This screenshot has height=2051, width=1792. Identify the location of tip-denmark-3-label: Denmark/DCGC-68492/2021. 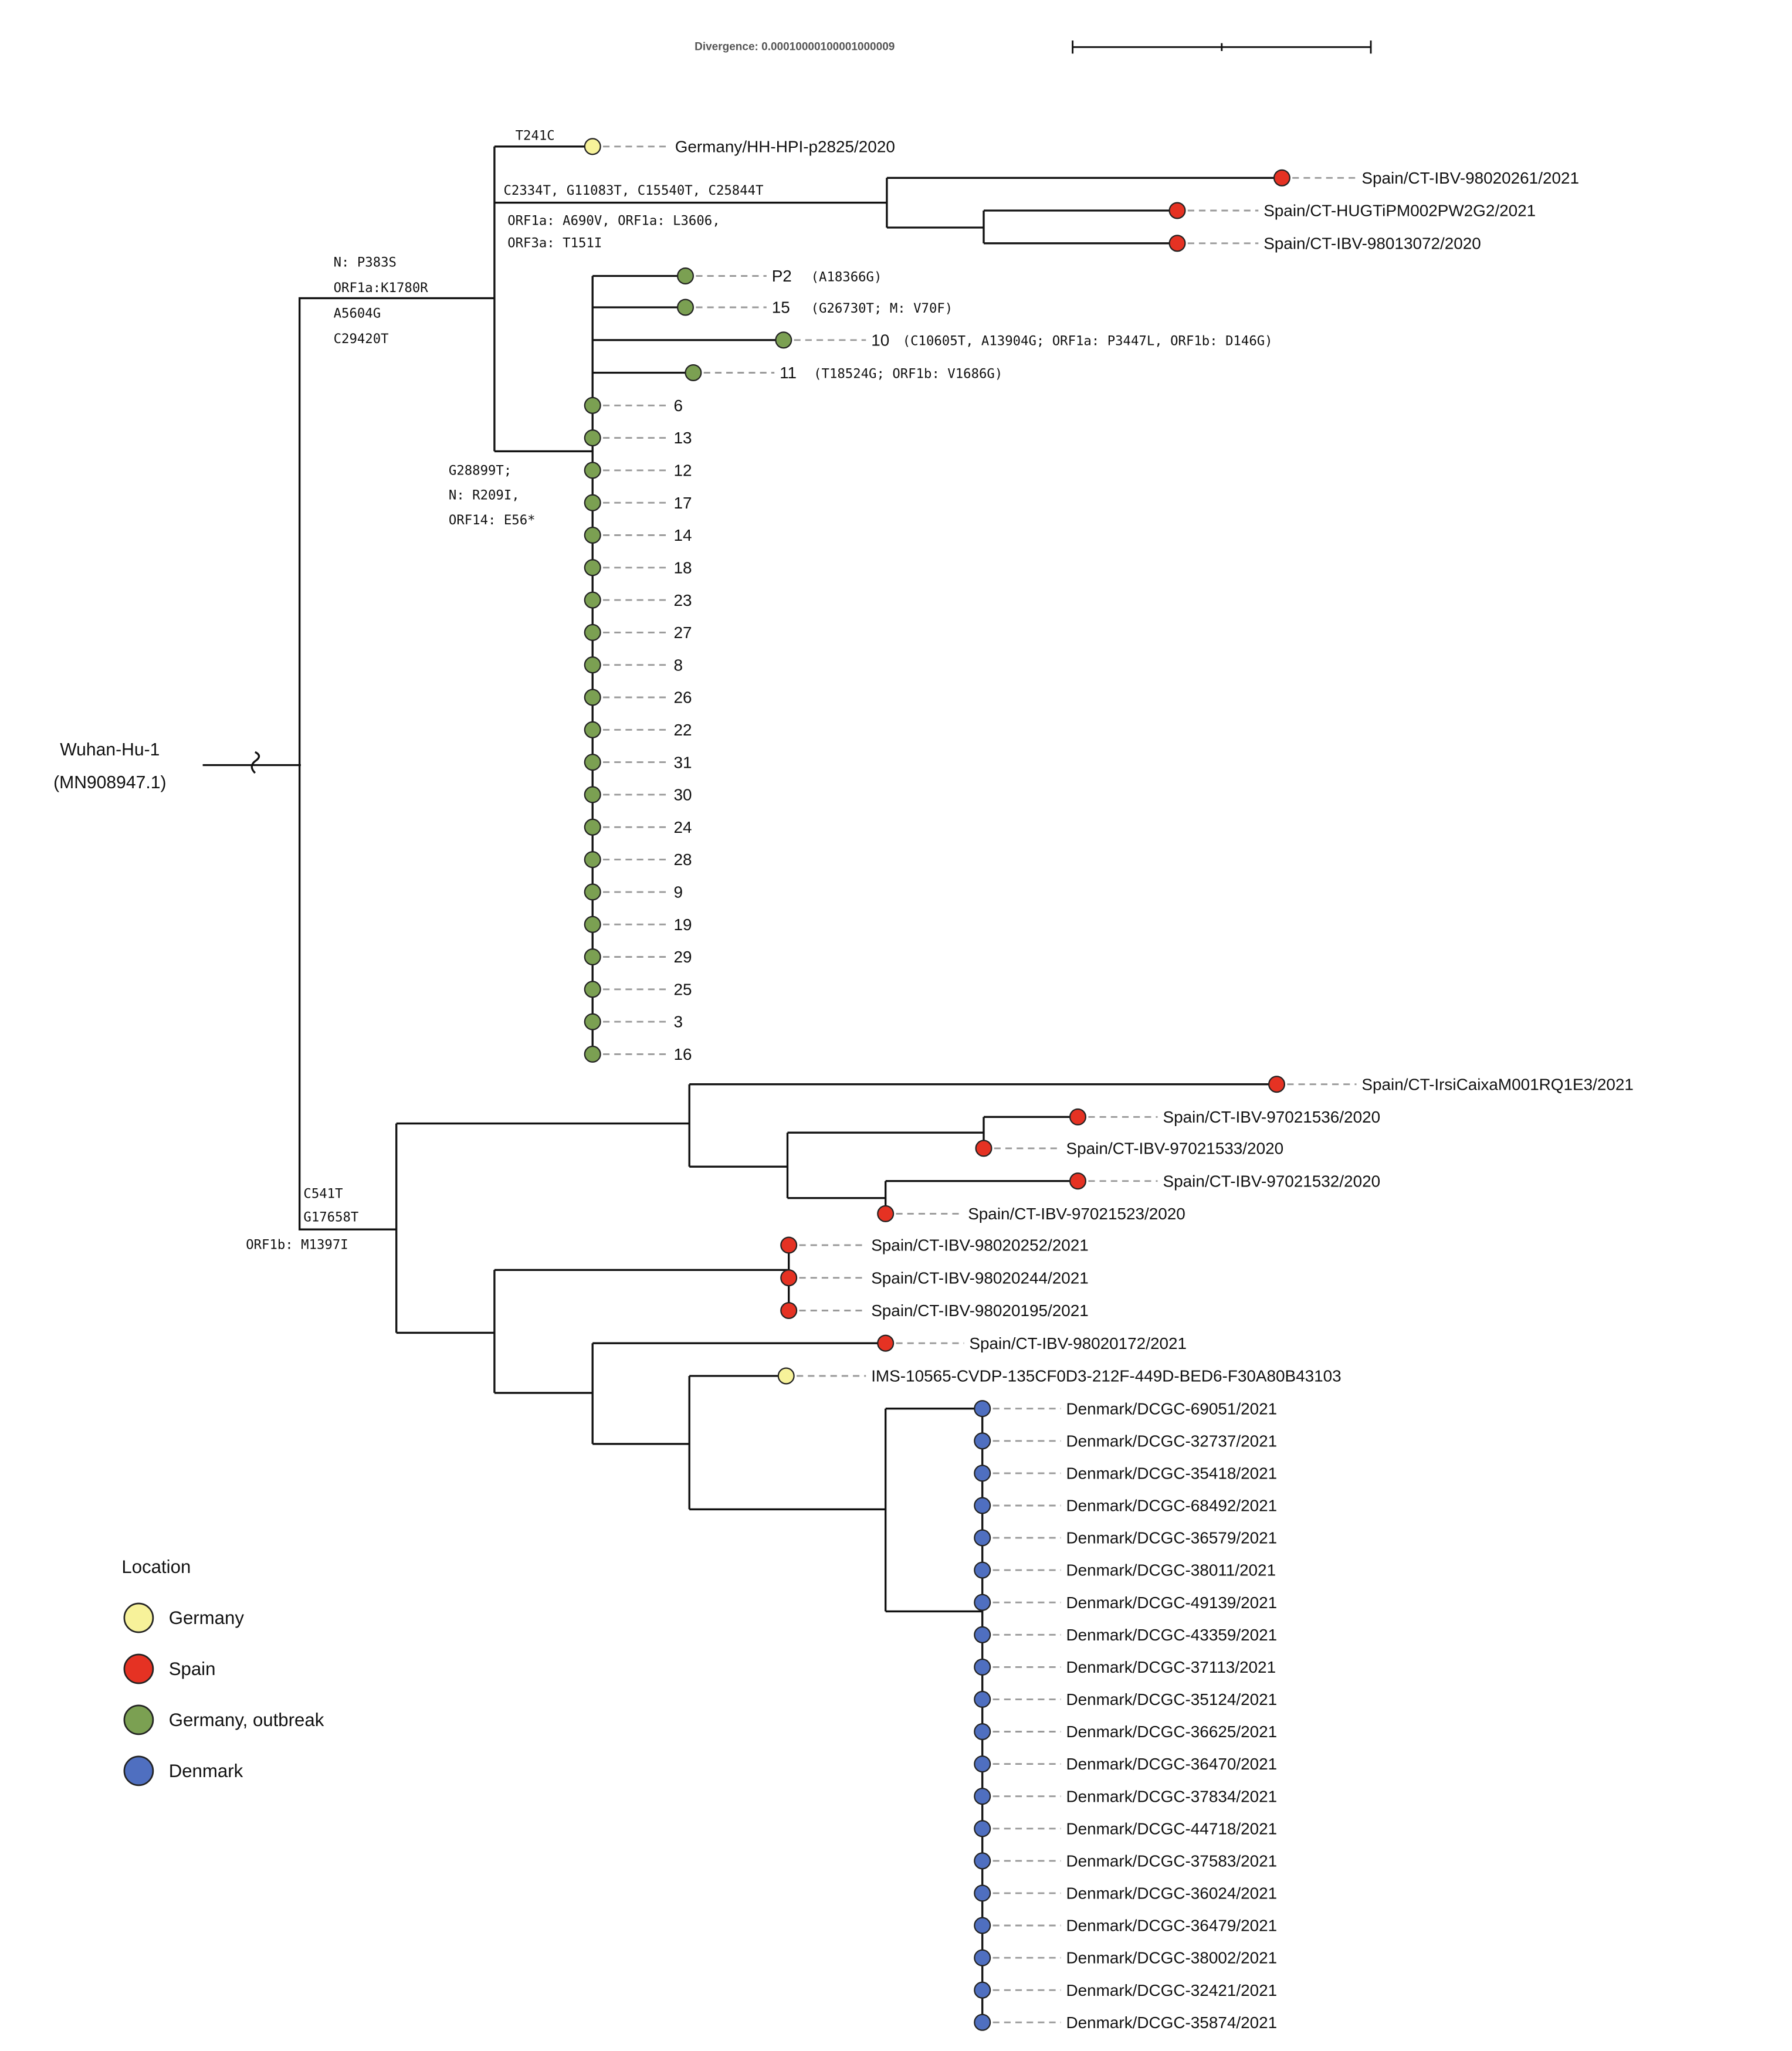
(1172, 1506).